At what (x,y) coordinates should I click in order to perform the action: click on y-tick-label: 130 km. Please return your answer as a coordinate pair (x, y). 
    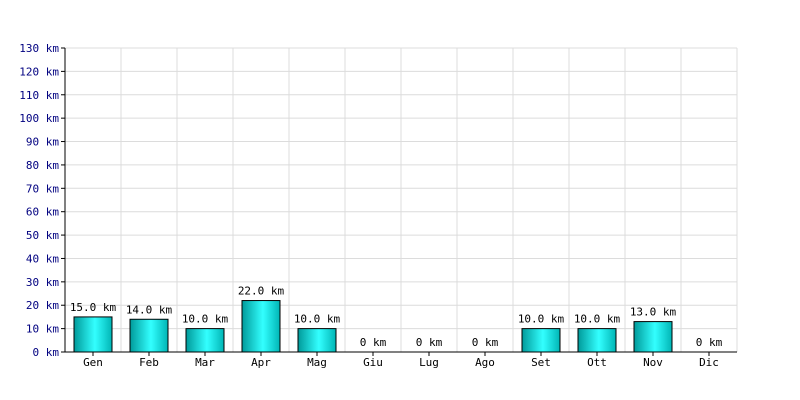
    Looking at the image, I should click on (39, 48).